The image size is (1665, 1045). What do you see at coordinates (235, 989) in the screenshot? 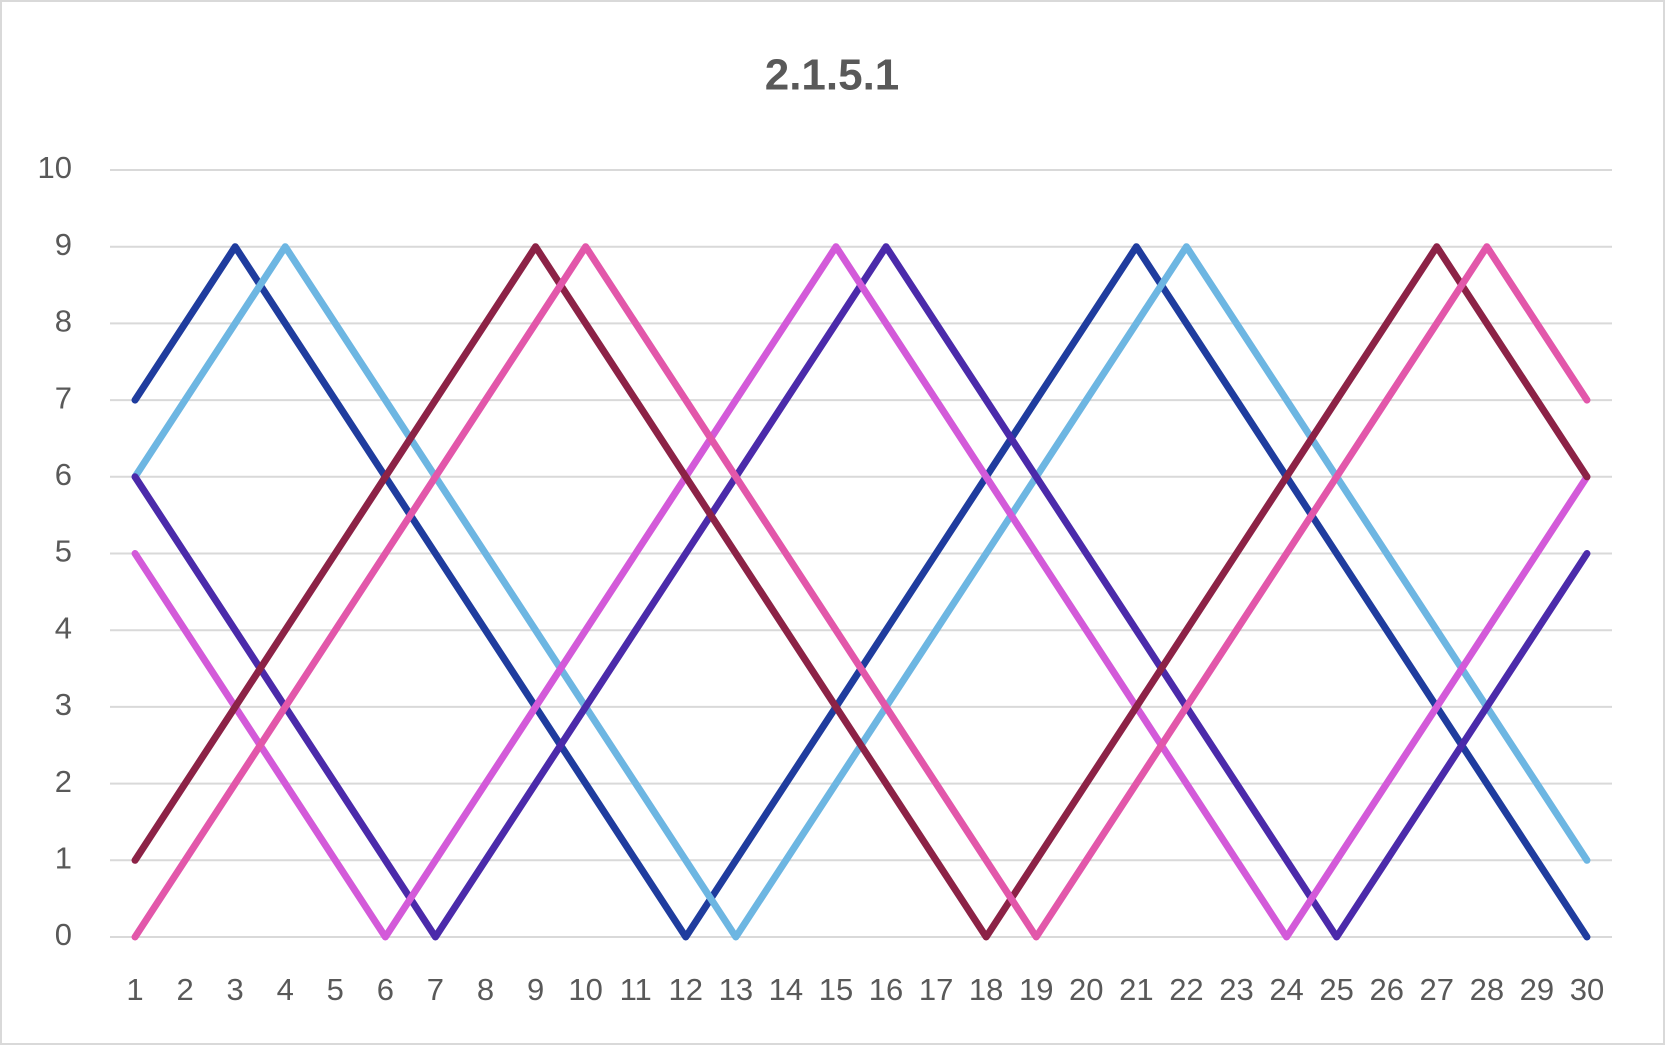
I see `x-tick-label: 3` at bounding box center [235, 989].